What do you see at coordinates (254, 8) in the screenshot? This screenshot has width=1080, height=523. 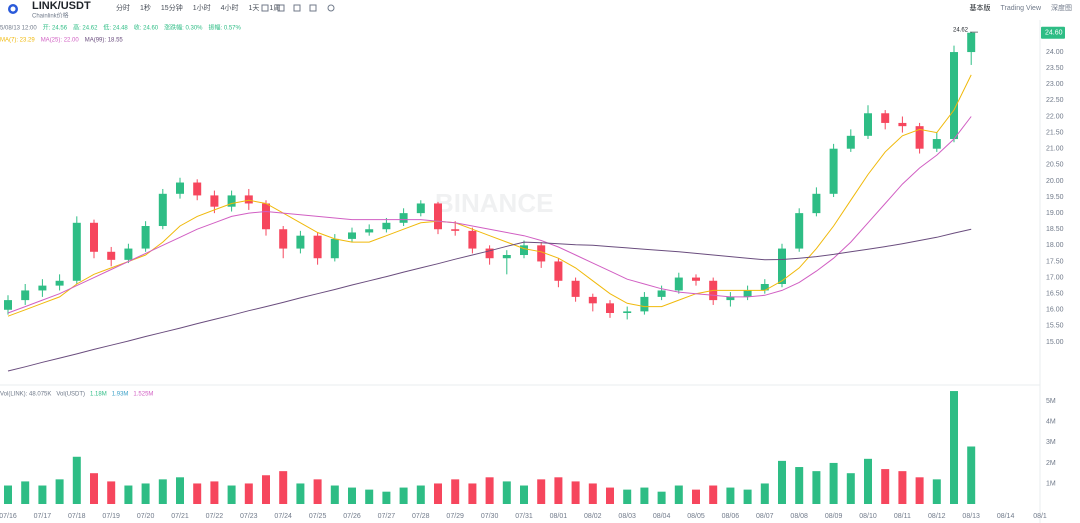 I see `interval-button: 1天` at bounding box center [254, 8].